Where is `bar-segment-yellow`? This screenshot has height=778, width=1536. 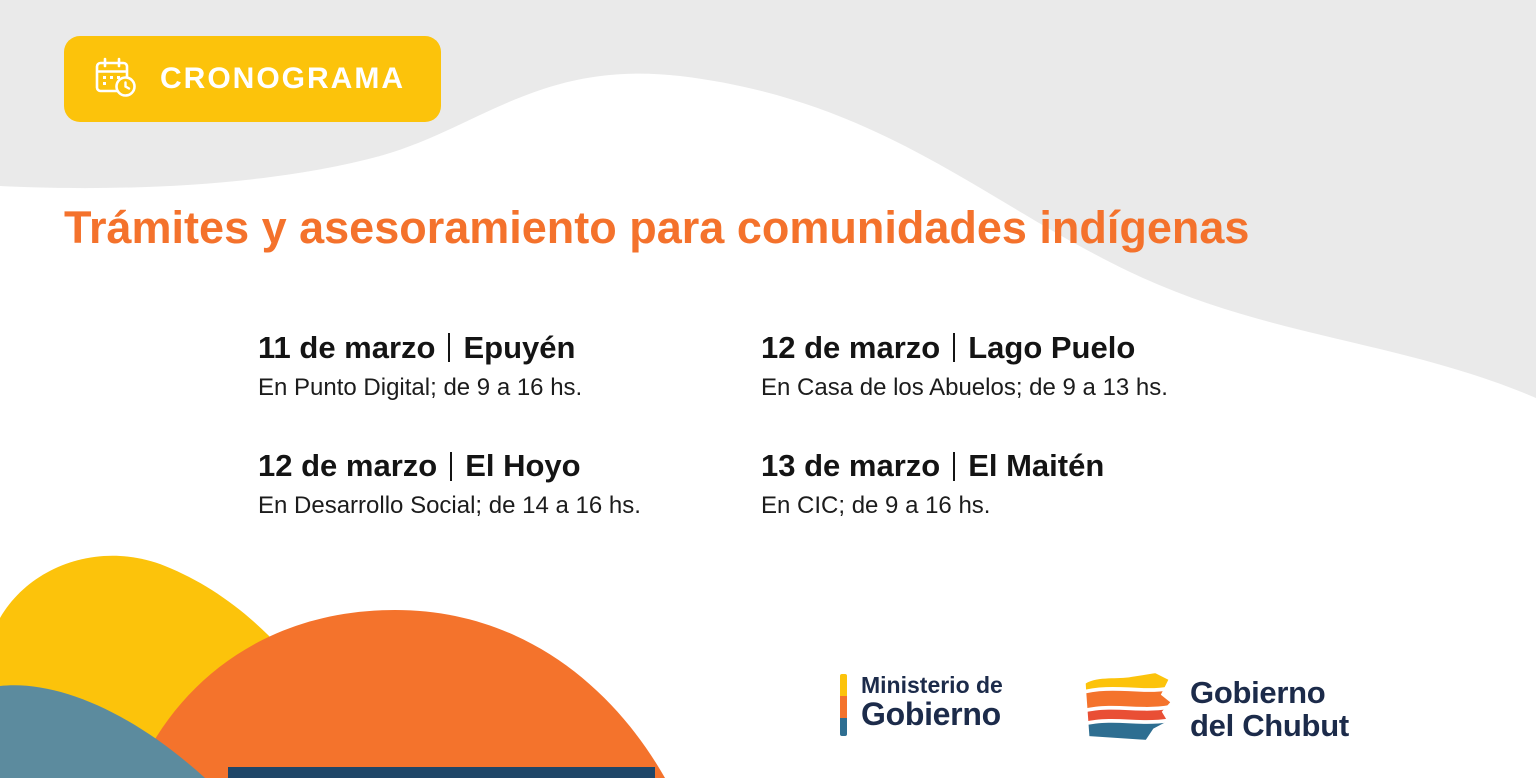
bar-segment-yellow is located at coordinates (843, 685).